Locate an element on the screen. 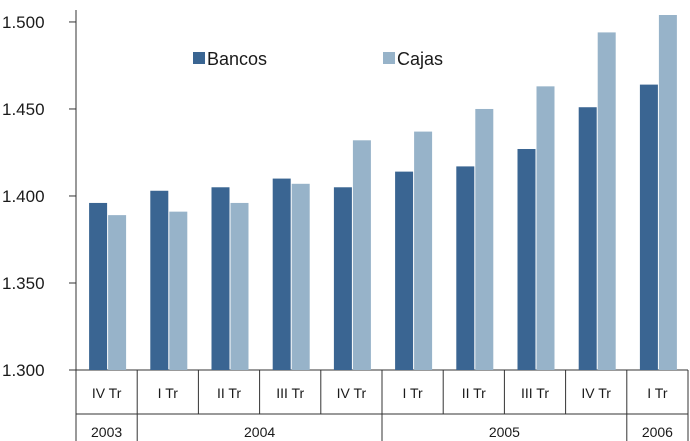  x-axis-years: 2003 2004 2005 2006 is located at coordinates (382, 432).